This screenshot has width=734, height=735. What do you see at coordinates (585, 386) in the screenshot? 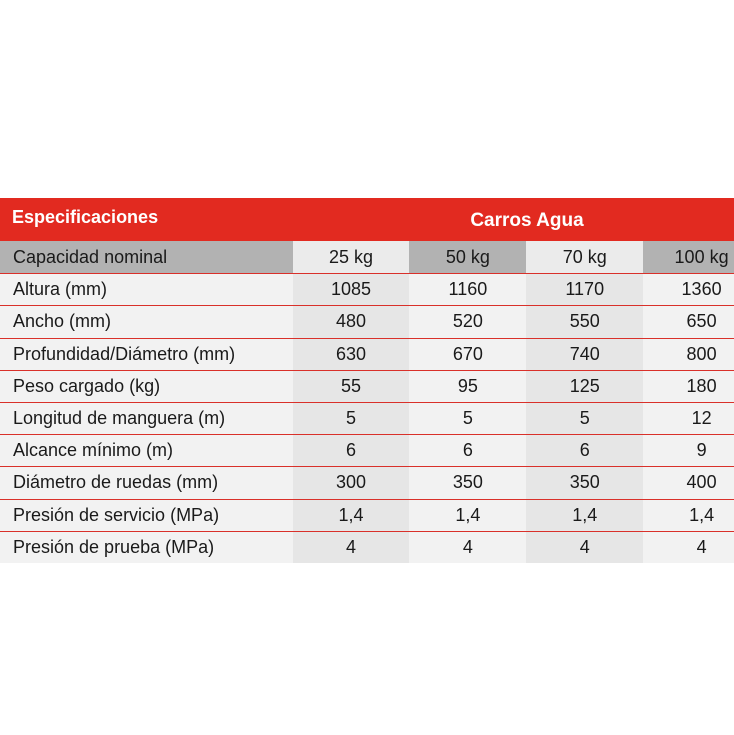
I see `value-cell: 125` at bounding box center [585, 386].